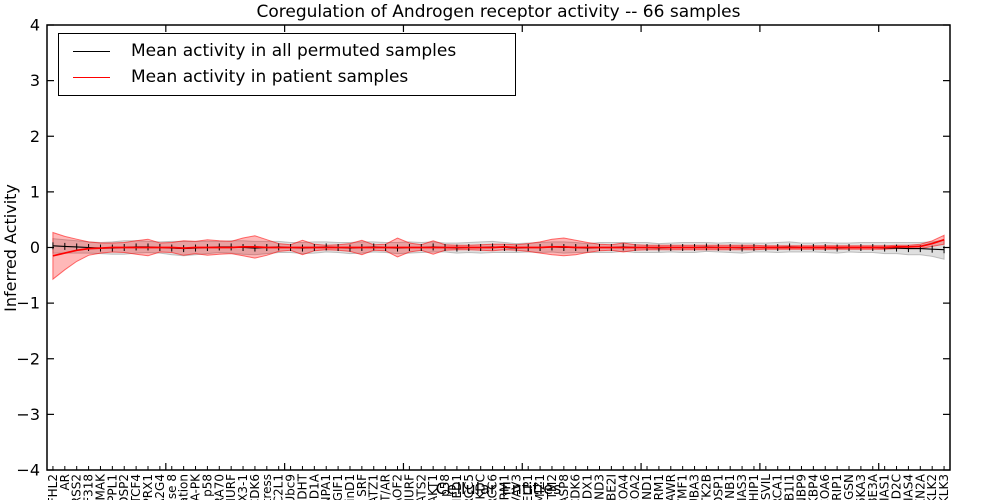  What do you see at coordinates (409, 487) in the screenshot?
I see `x-category-label: SNURF` at bounding box center [409, 487].